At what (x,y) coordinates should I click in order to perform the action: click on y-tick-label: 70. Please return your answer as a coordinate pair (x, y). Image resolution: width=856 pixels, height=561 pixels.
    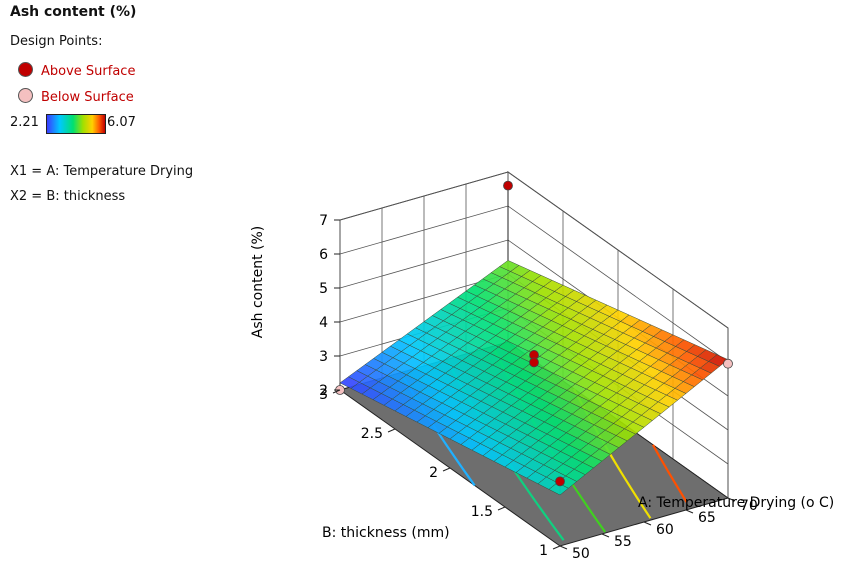
    Looking at the image, I should click on (749, 506).